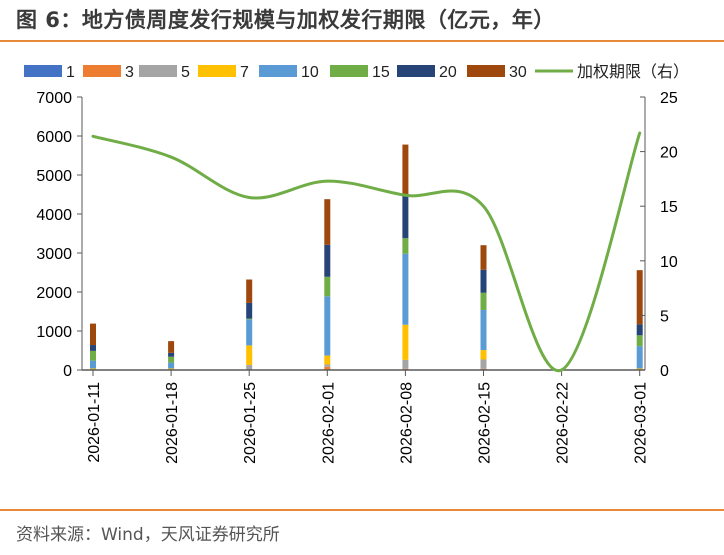  I want to click on legend-item: 1, so click(49, 72).